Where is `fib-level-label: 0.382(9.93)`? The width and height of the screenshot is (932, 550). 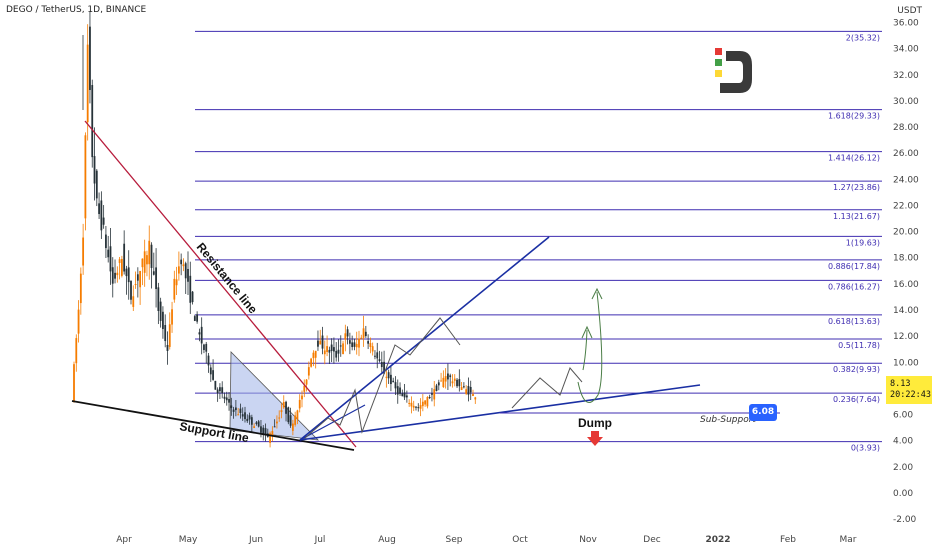 fib-level-label: 0.382(9.93) is located at coordinates (856, 369).